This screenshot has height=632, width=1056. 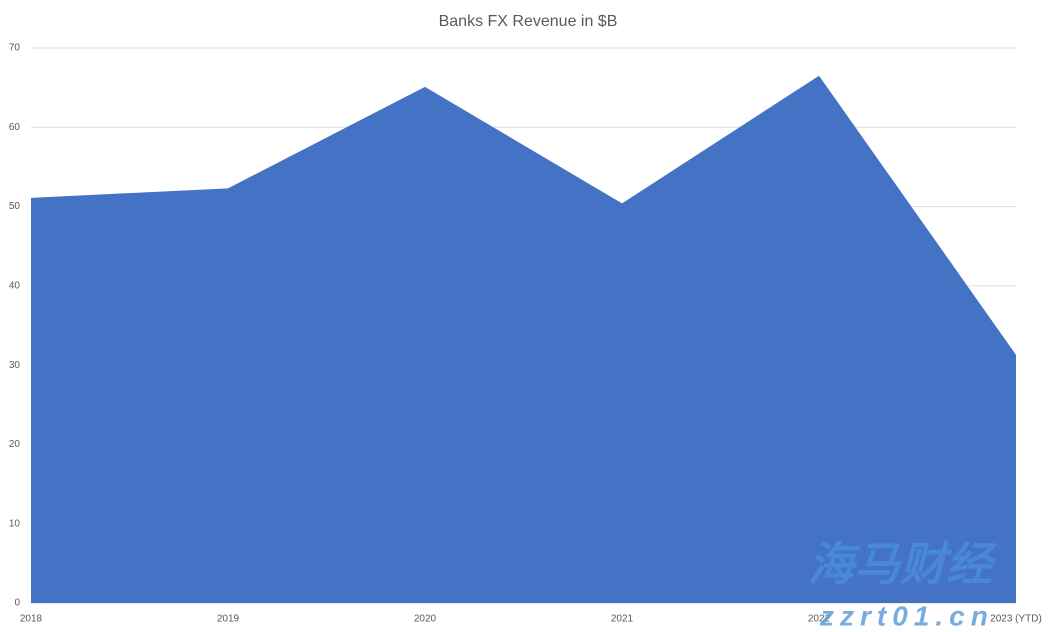 I want to click on y-tick-label: 30, so click(x=15, y=365).